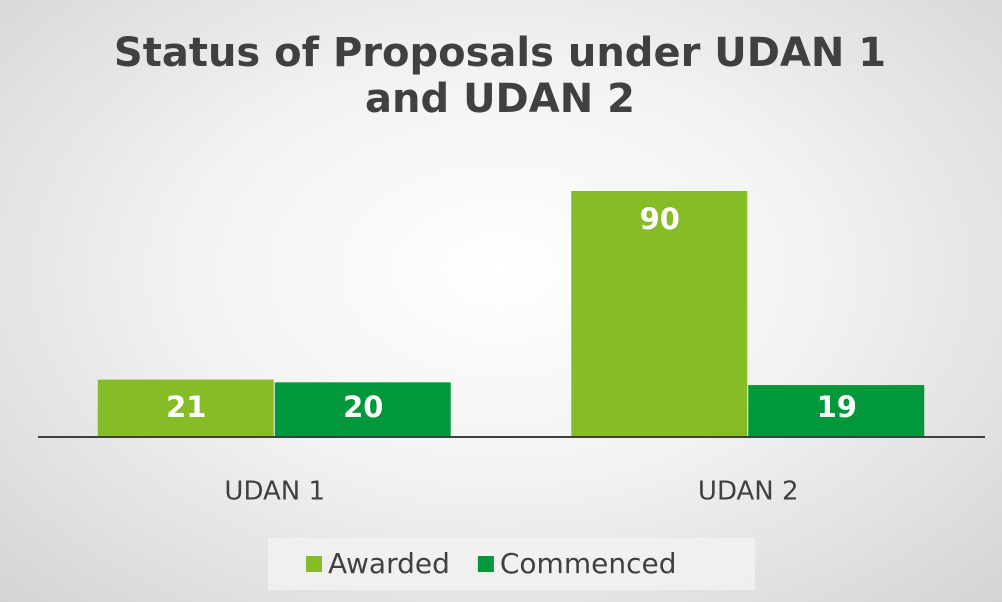  What do you see at coordinates (837, 407) in the screenshot?
I see `data-label: 19` at bounding box center [837, 407].